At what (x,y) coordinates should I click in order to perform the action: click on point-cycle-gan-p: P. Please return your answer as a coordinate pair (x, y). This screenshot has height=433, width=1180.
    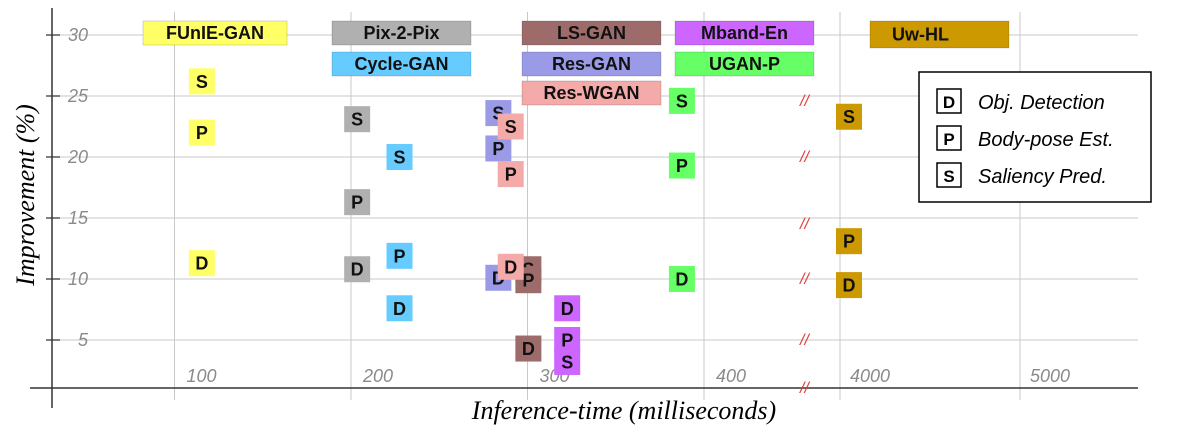
    Looking at the image, I should click on (399, 255).